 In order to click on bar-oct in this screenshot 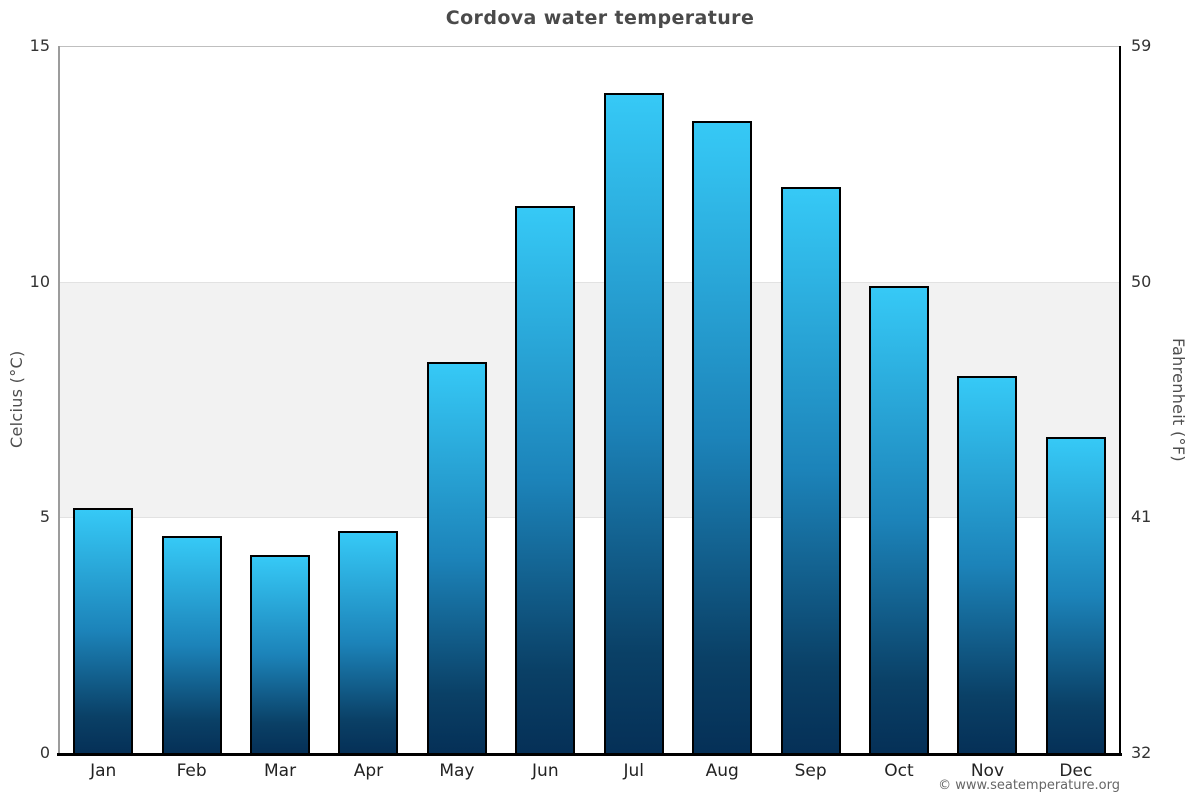, I will do `click(899, 519)`.